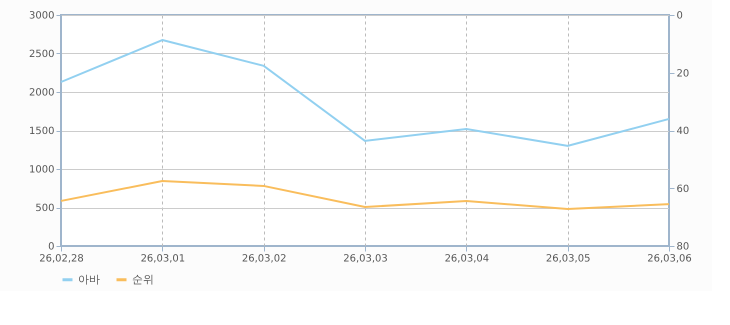  Describe the element at coordinates (365, 259) in the screenshot. I see `x-tick-label: 26,03,03` at that location.